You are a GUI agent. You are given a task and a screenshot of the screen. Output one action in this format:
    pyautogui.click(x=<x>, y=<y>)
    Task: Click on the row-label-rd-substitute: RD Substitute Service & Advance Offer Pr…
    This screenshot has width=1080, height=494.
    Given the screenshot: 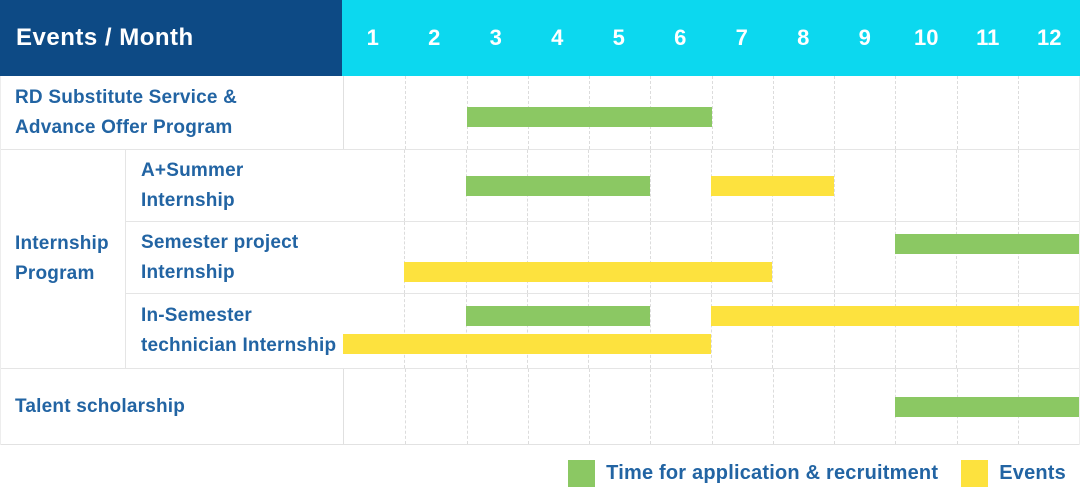 What is the action you would take?
    pyautogui.click(x=172, y=112)
    